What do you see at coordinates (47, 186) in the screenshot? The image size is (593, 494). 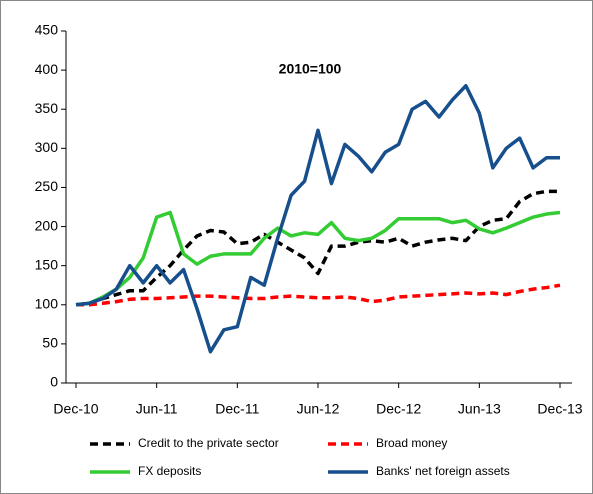 I see `y-tick-label: 250` at bounding box center [47, 186].